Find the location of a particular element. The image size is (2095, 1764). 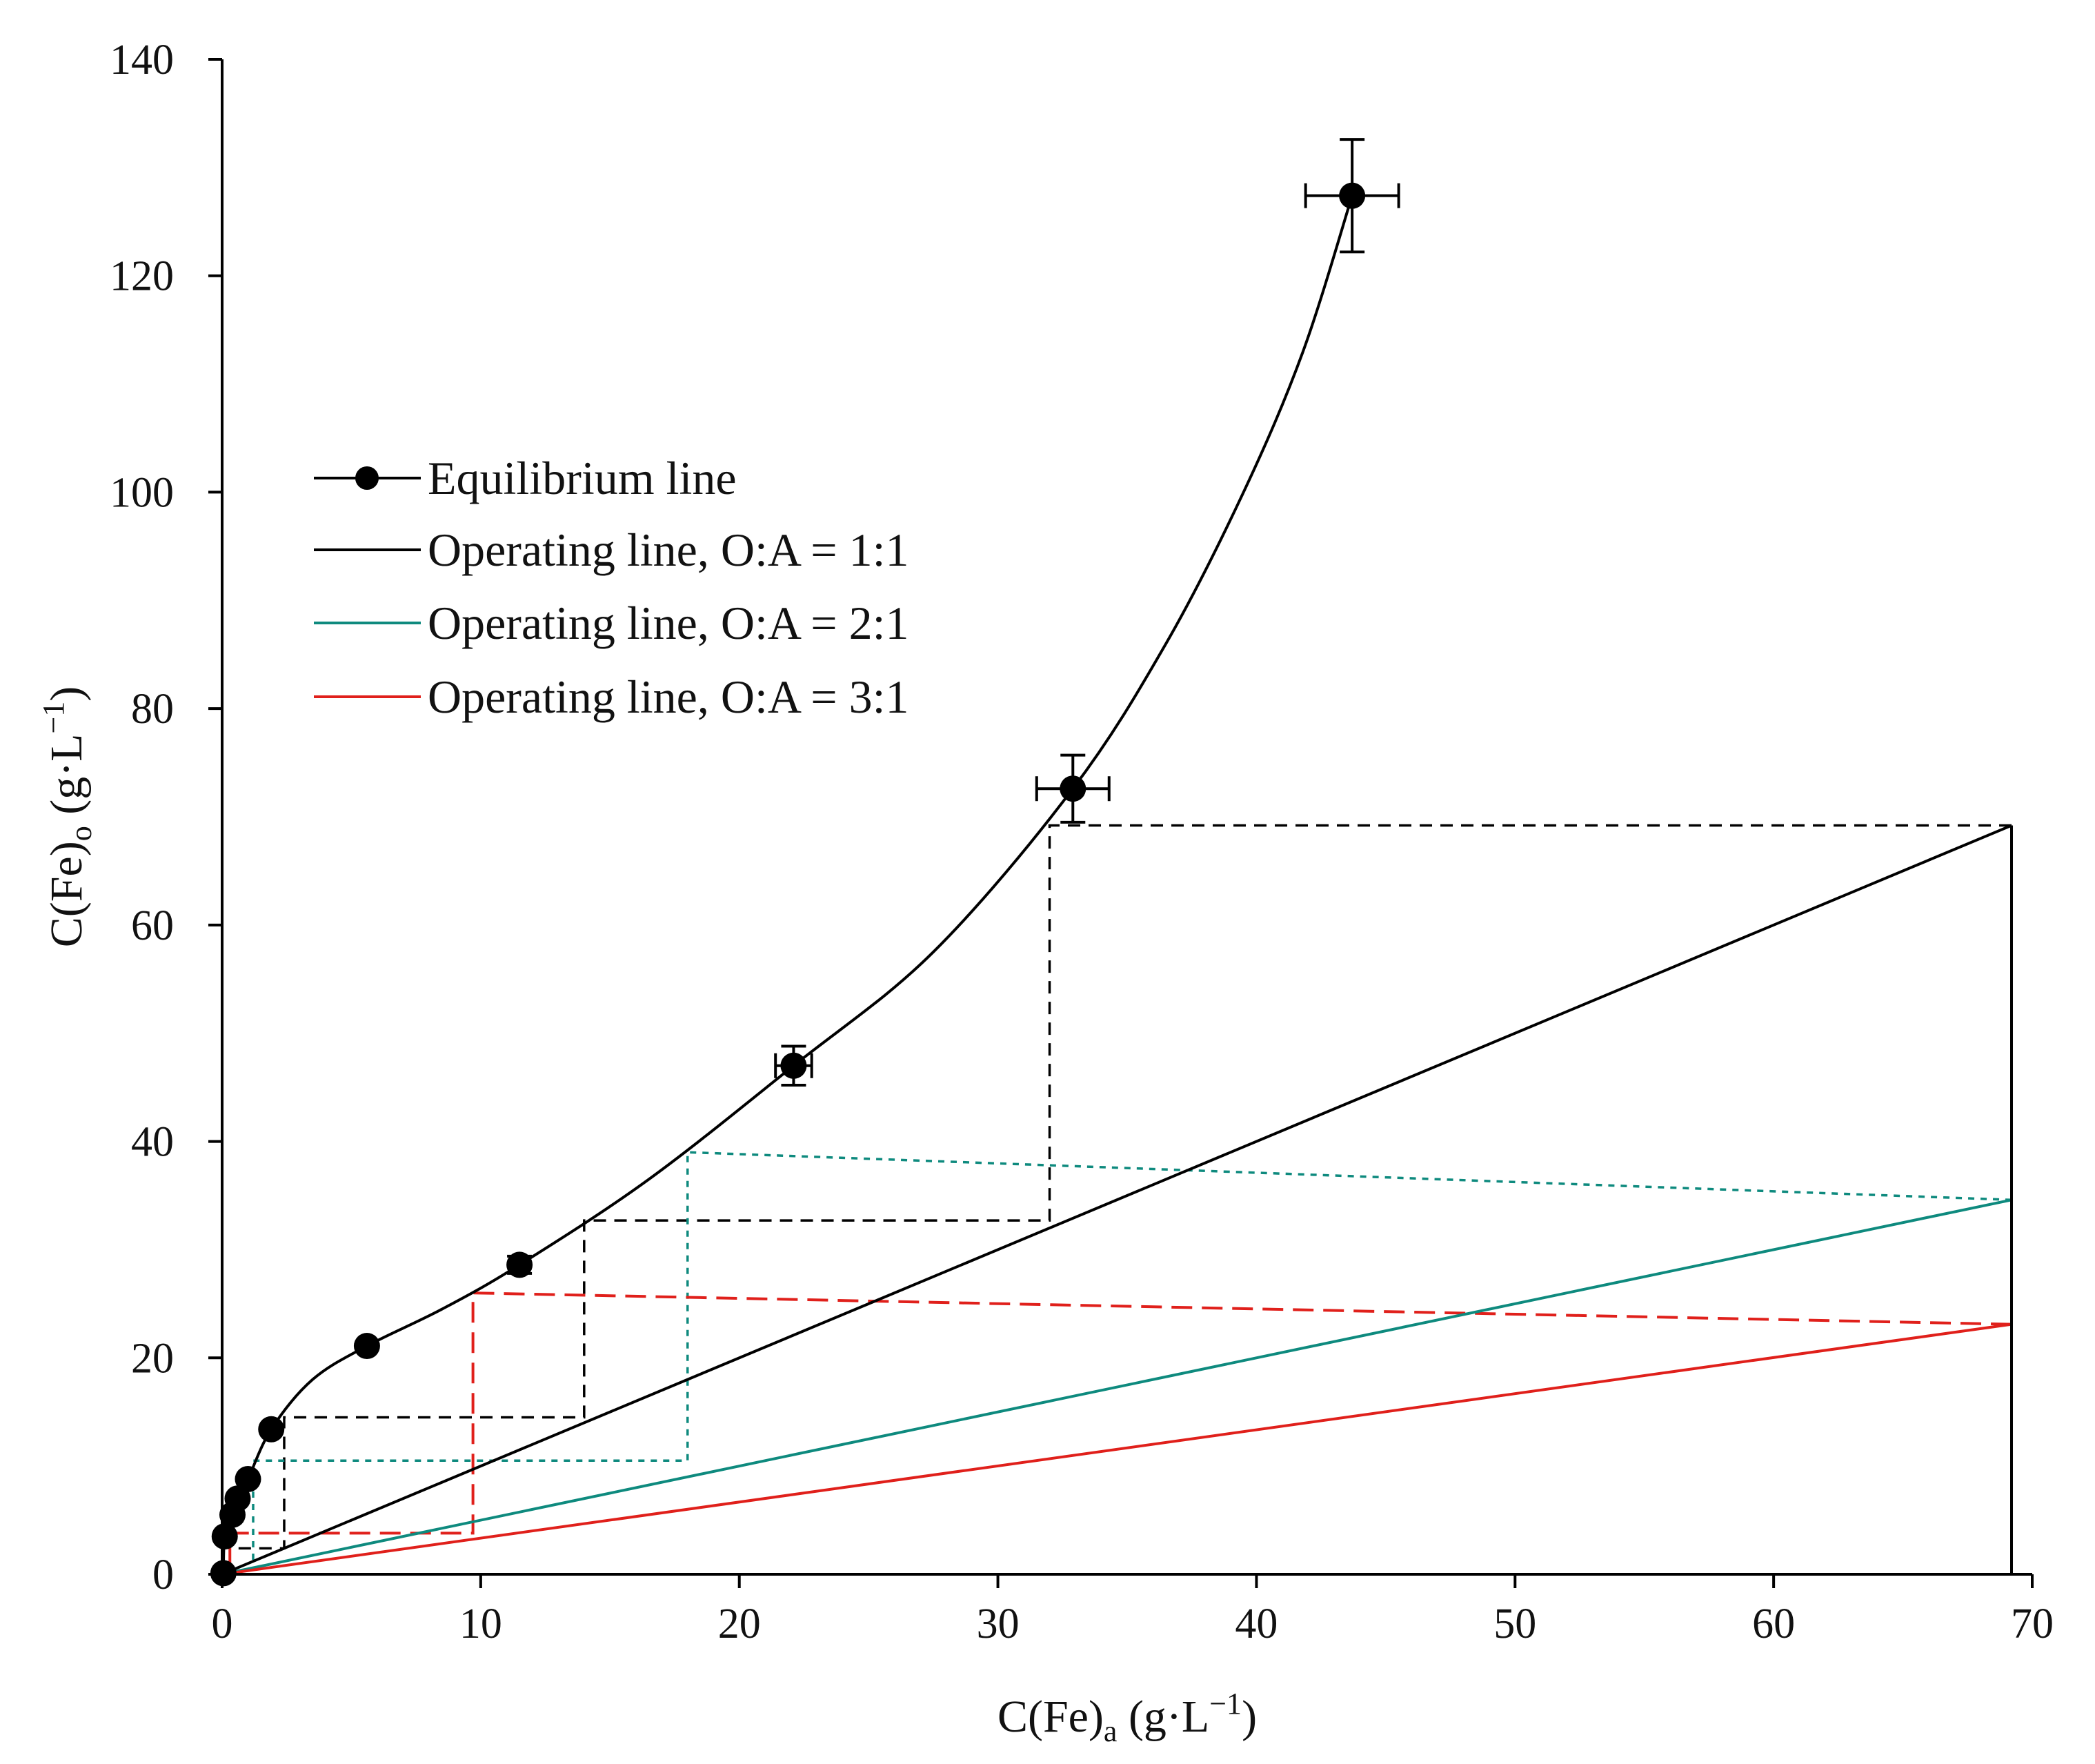

x-tick-label: 10 is located at coordinates (480, 1624).